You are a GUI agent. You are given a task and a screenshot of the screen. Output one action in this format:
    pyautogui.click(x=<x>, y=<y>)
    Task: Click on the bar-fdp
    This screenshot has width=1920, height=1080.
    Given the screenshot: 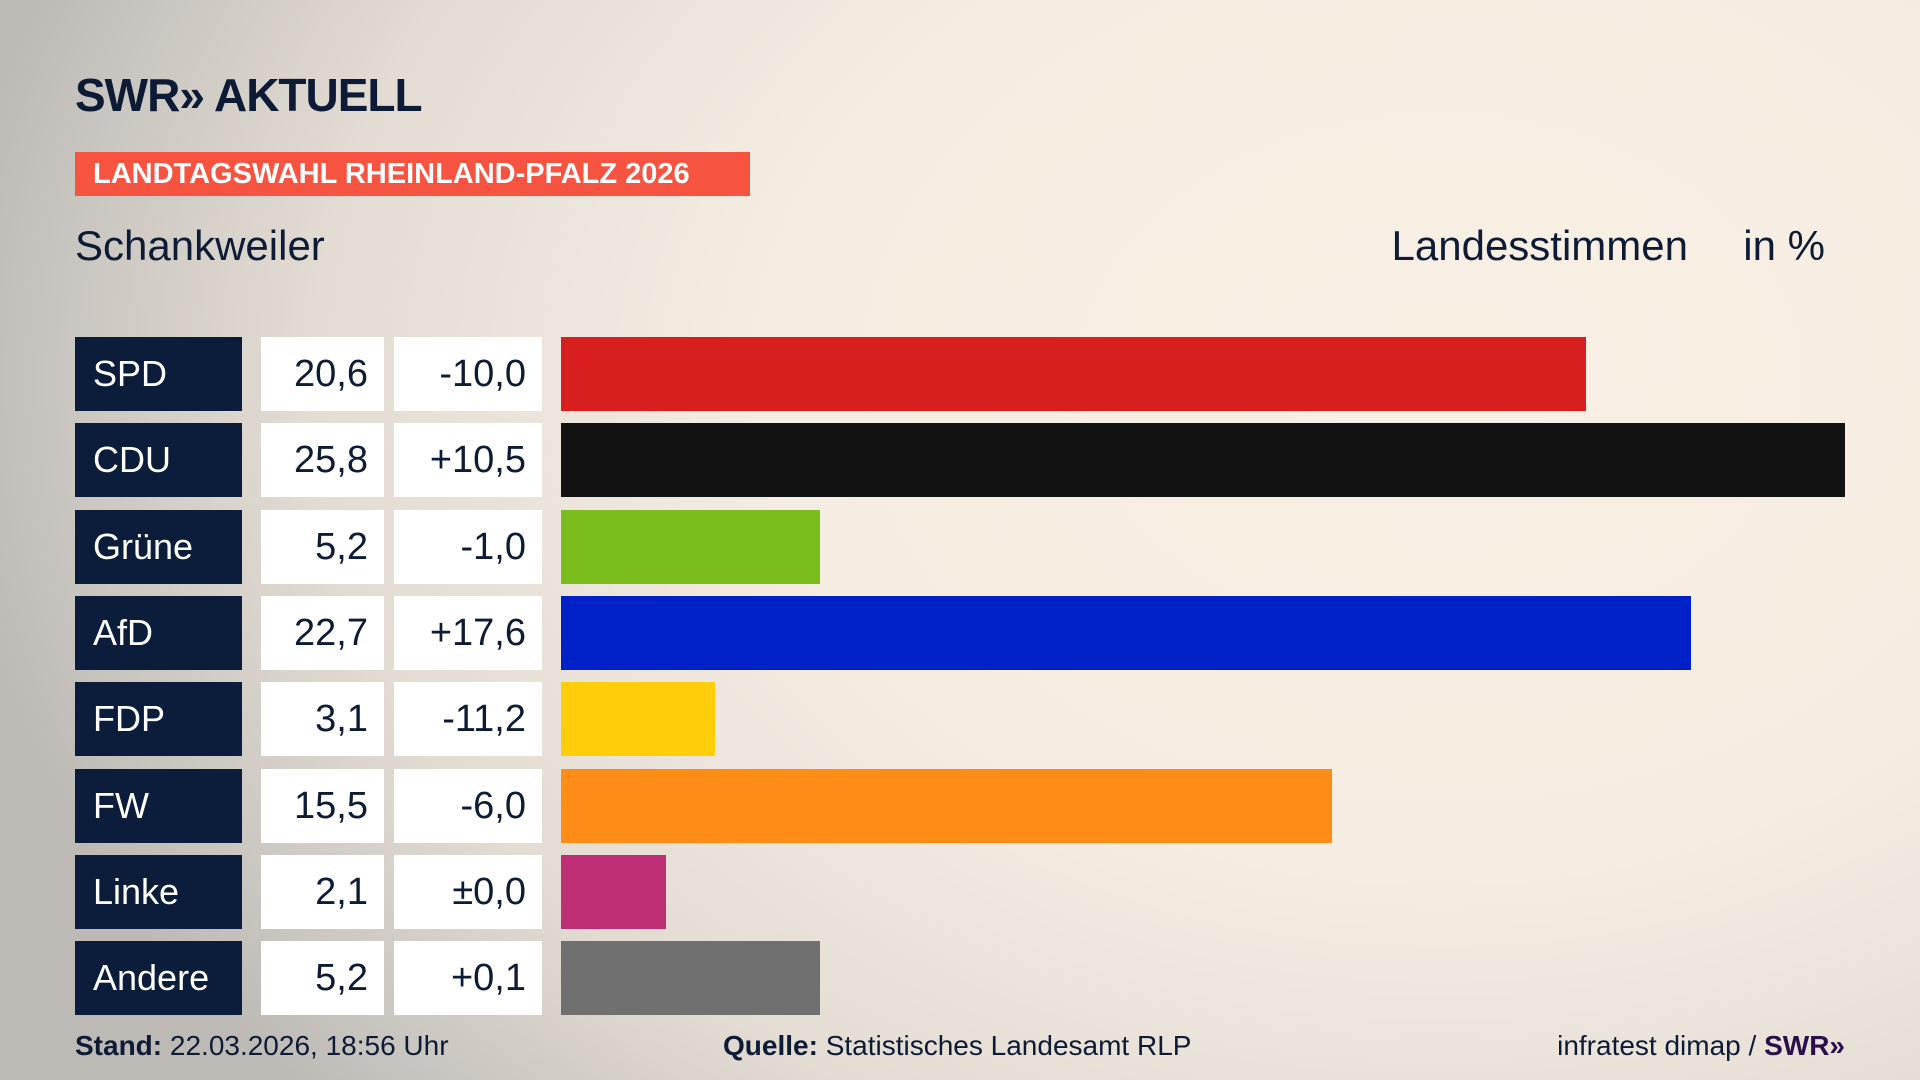 What is the action you would take?
    pyautogui.click(x=638, y=719)
    